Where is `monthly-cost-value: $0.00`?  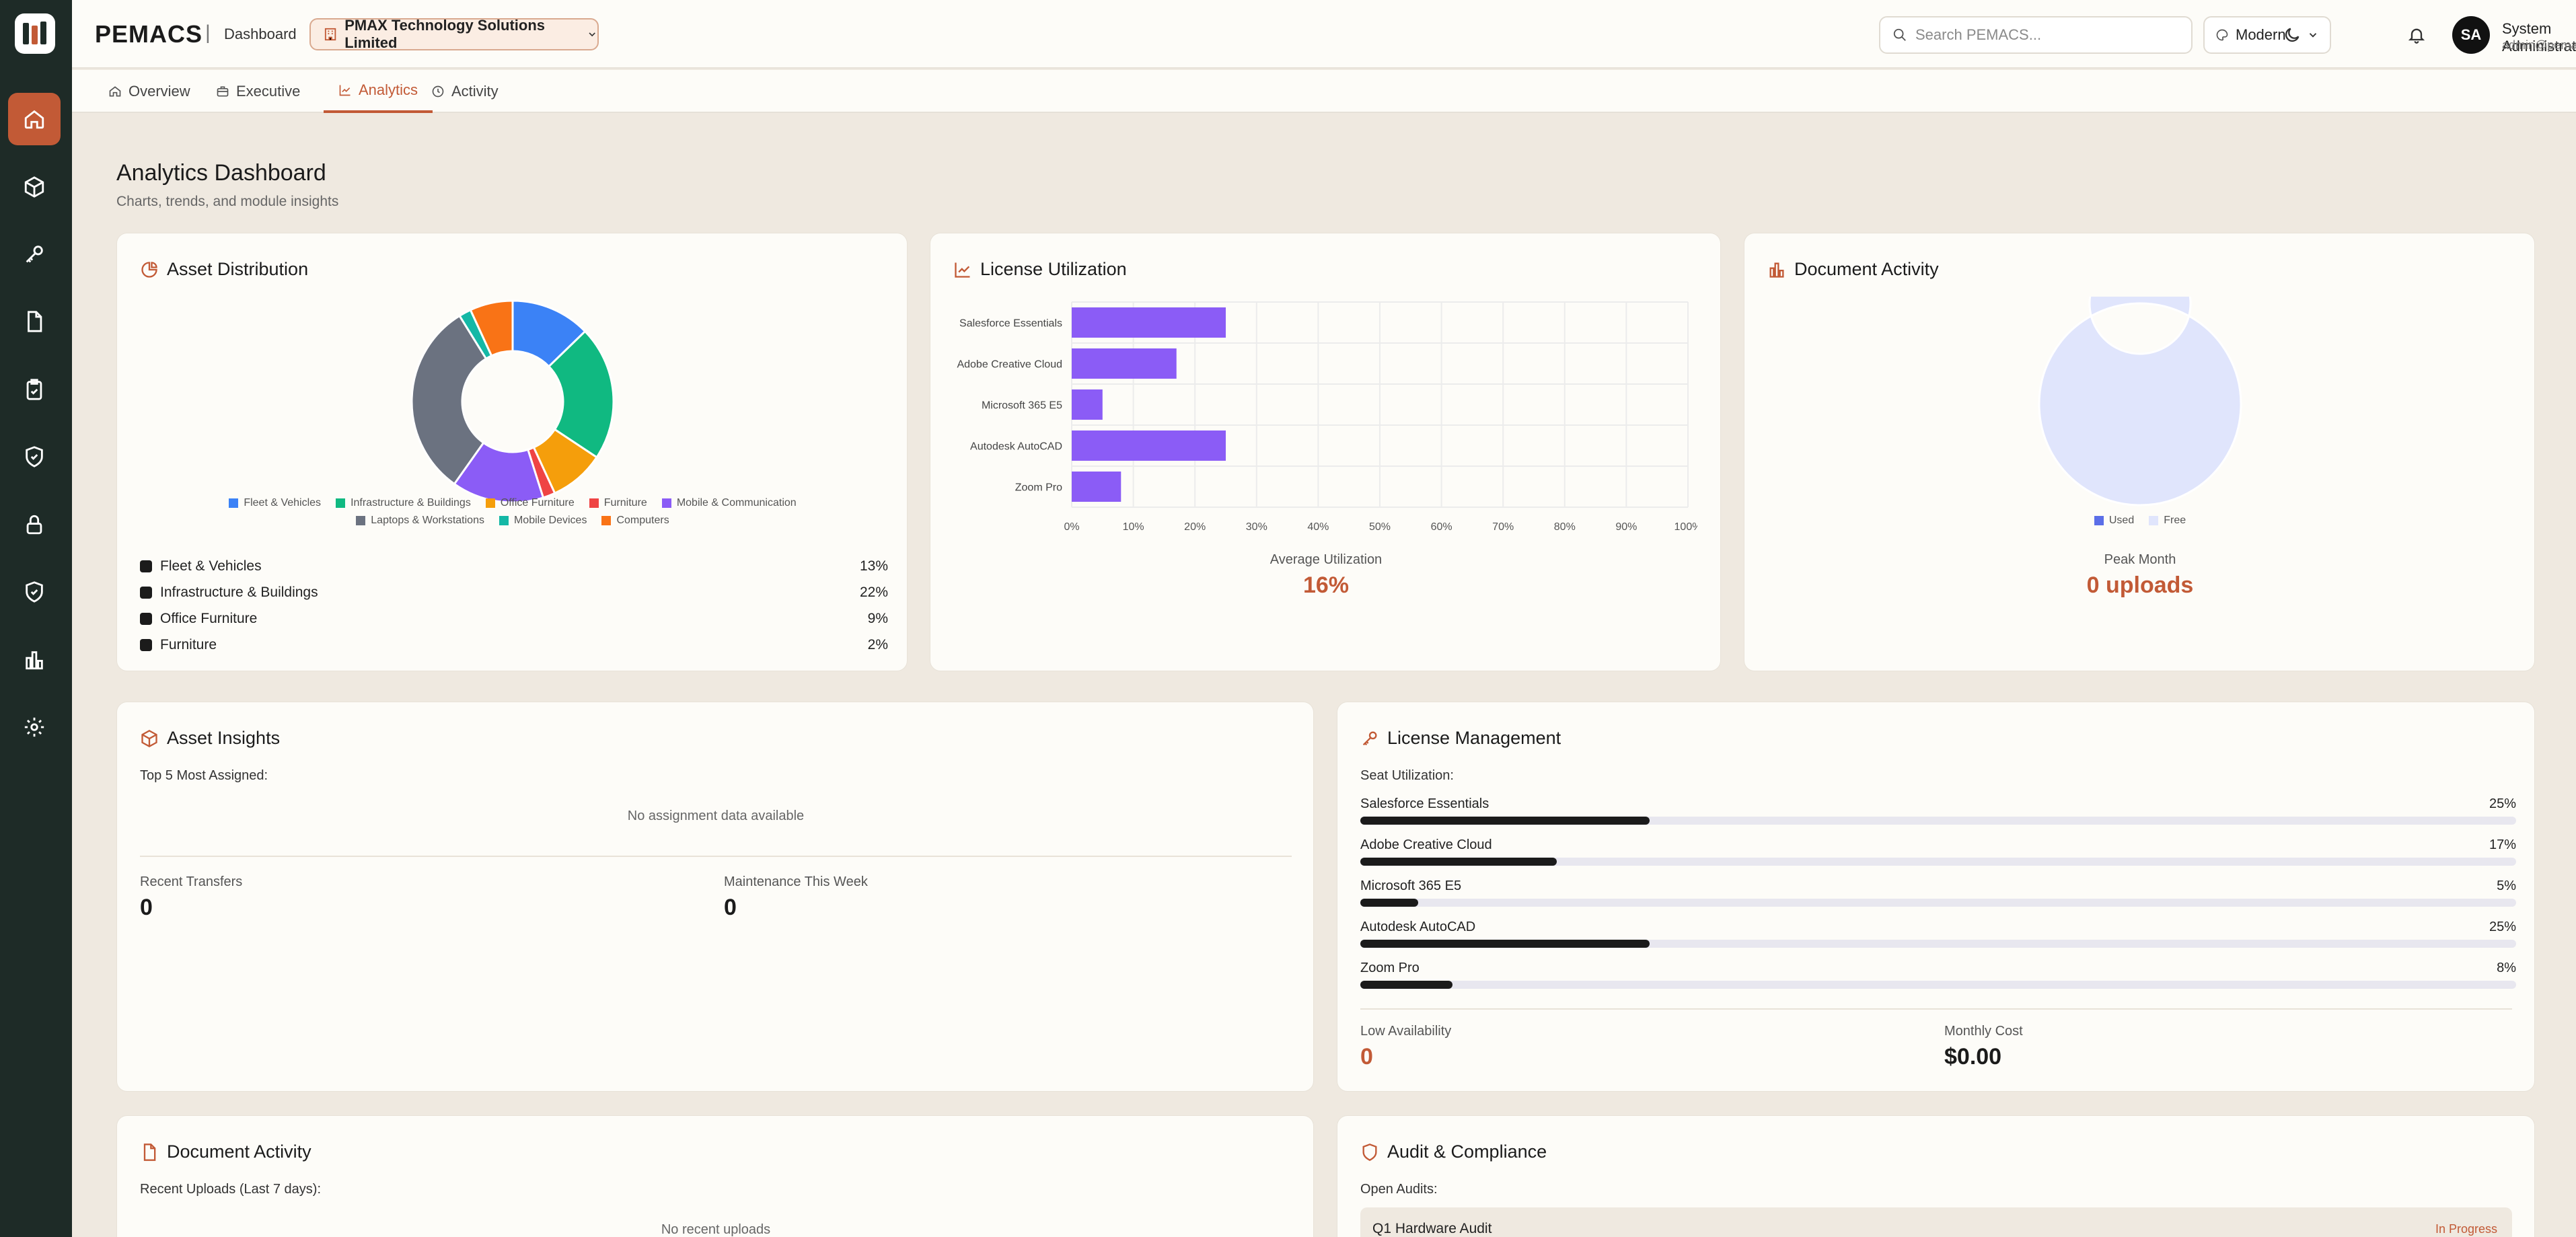
monthly-cost-value: $0.00 is located at coordinates (1973, 1057).